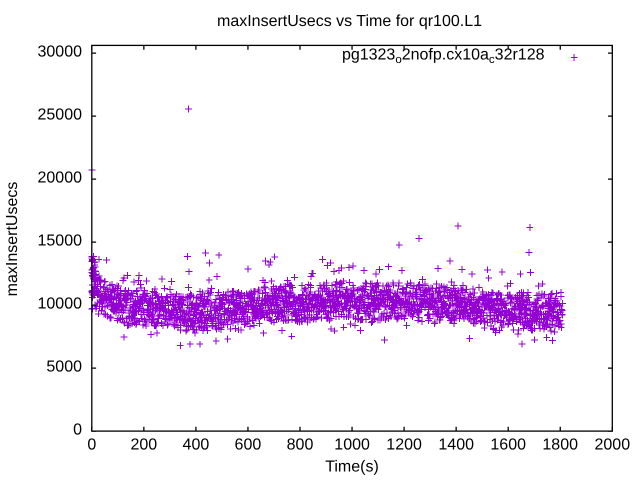 This screenshot has height=485, width=640. What do you see at coordinates (352, 466) in the screenshot?
I see `svg-text: Time(s)` at bounding box center [352, 466].